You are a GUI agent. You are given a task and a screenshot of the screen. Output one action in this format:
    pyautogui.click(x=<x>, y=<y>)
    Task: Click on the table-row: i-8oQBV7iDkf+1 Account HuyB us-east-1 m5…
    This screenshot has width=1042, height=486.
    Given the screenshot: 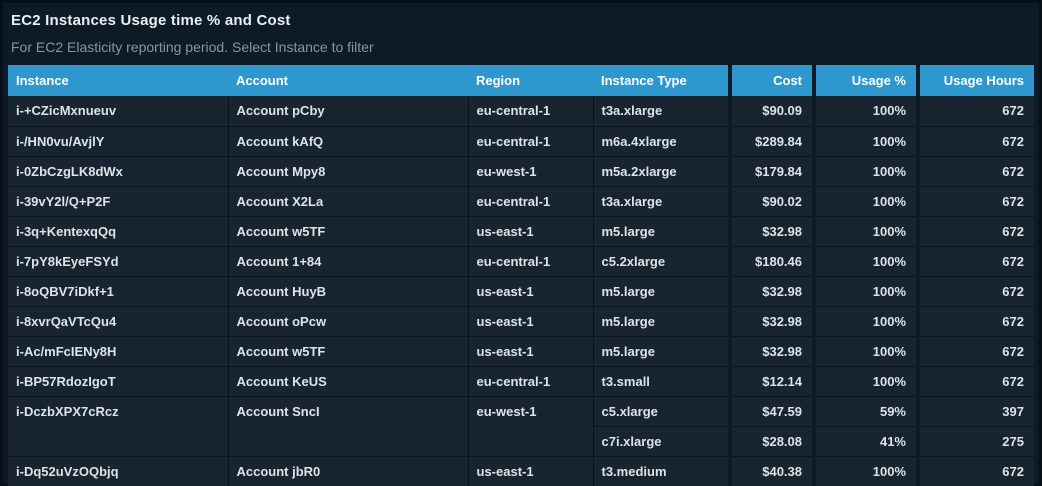 What is the action you would take?
    pyautogui.click(x=521, y=291)
    